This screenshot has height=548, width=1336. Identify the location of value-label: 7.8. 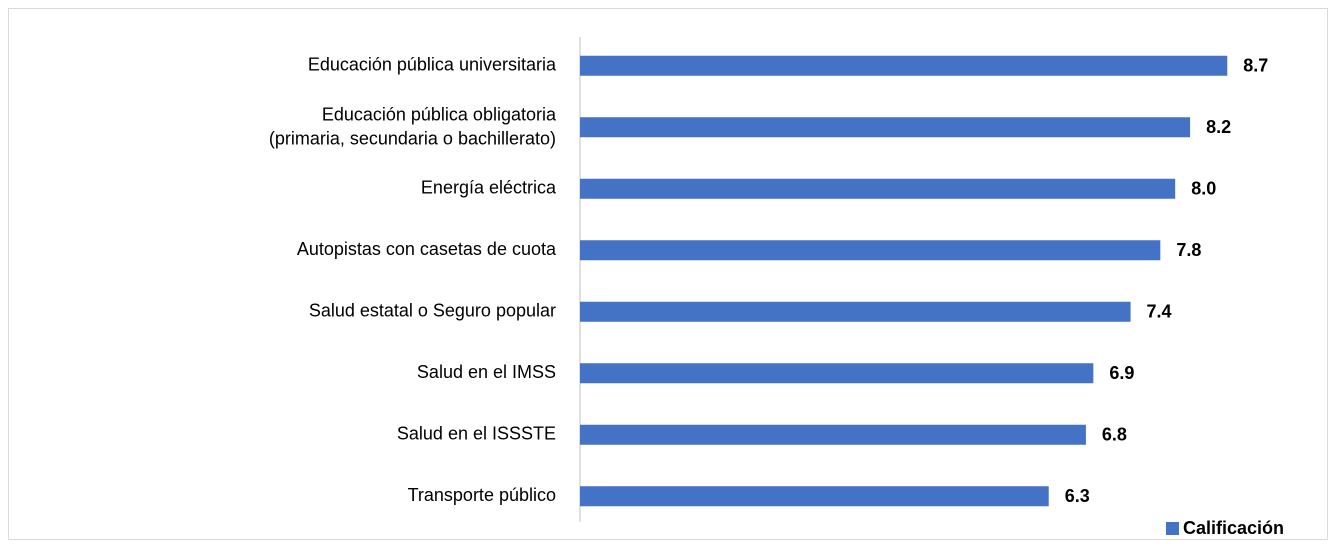
(1188, 250).